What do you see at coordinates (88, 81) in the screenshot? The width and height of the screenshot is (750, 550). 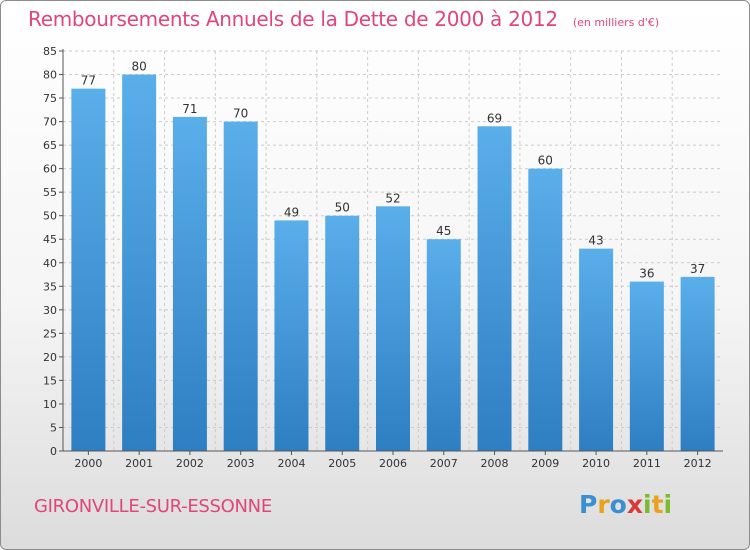 I see `data-label: 77` at bounding box center [88, 81].